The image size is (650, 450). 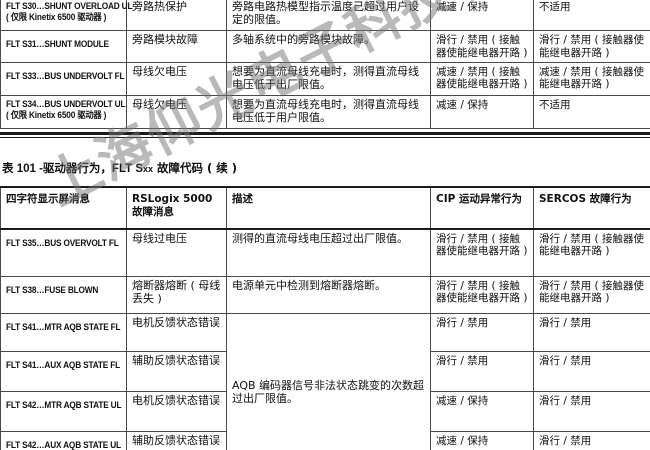 What do you see at coordinates (195, 168) in the screenshot?
I see `caption-suffix: 故障代码 ( 续 )` at bounding box center [195, 168].